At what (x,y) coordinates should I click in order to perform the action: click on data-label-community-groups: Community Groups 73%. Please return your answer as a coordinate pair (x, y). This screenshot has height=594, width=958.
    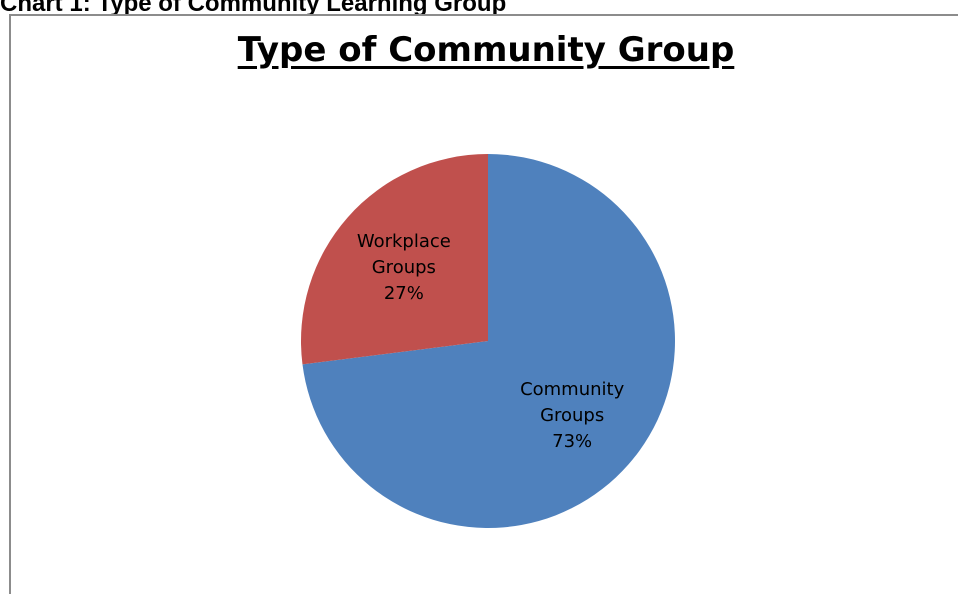
    Looking at the image, I should click on (572, 415).